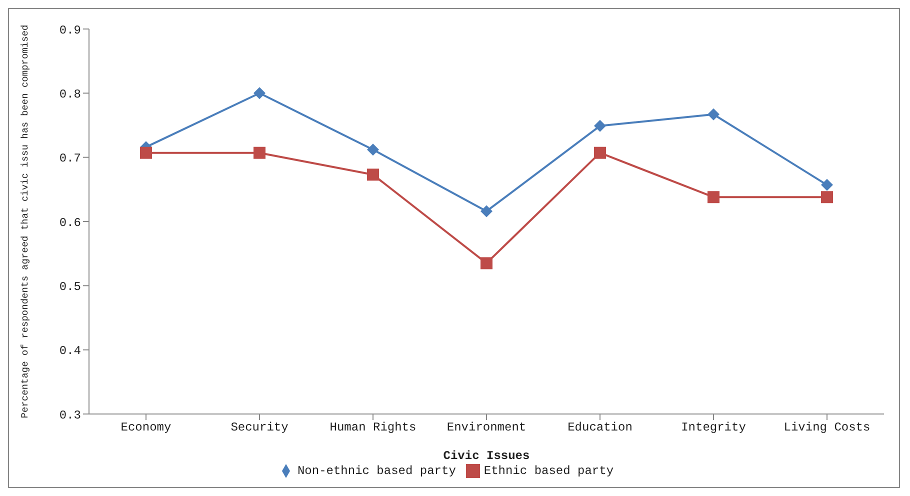 This screenshot has width=910, height=496. What do you see at coordinates (70, 415) in the screenshot?
I see `y-tick-label: 0.3` at bounding box center [70, 415].